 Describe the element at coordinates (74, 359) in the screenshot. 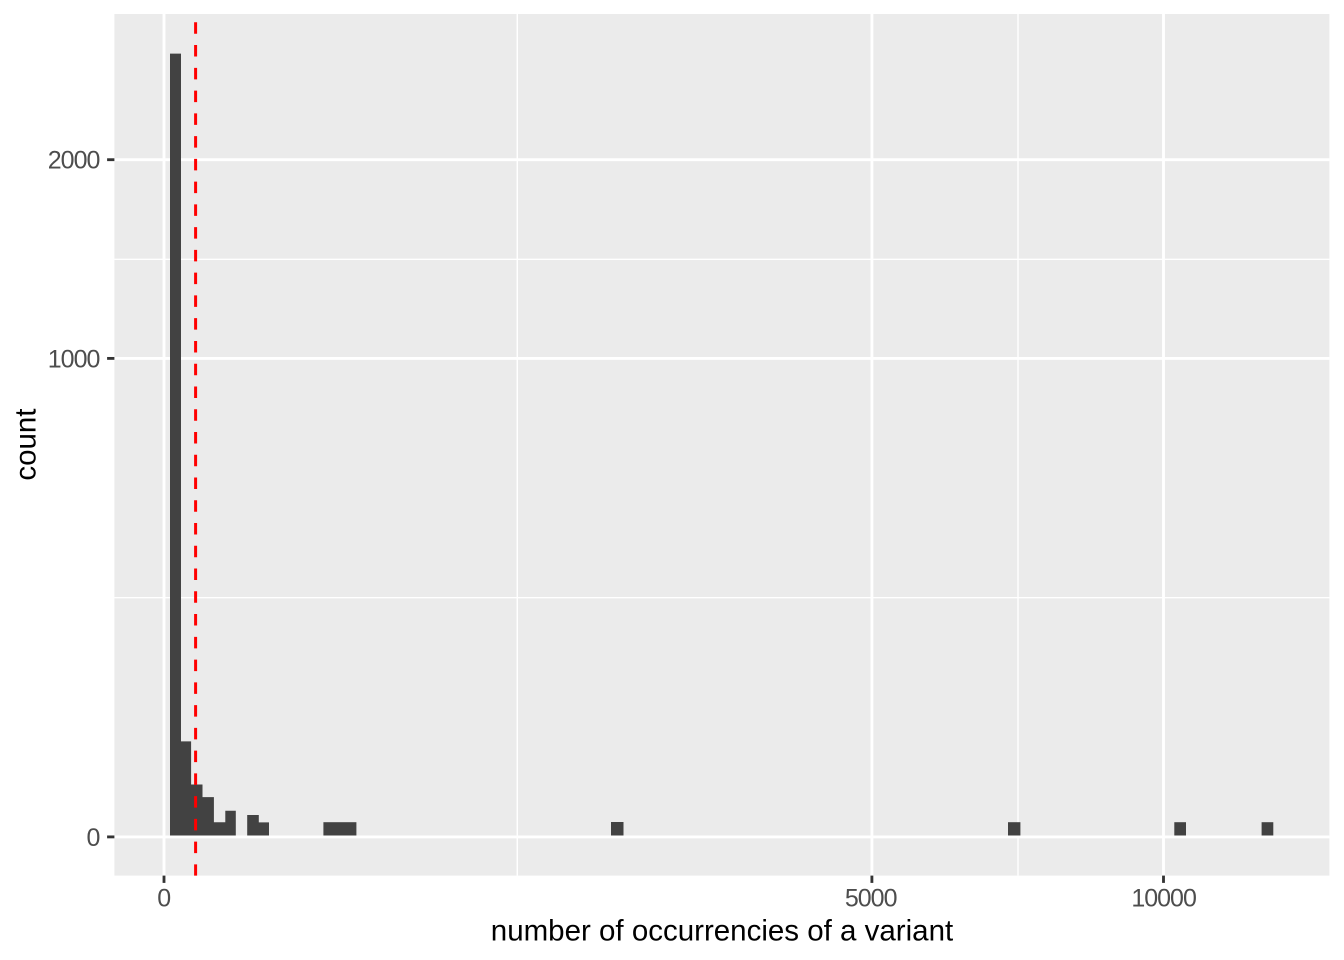

I see `svg-text: 1000` at that location.